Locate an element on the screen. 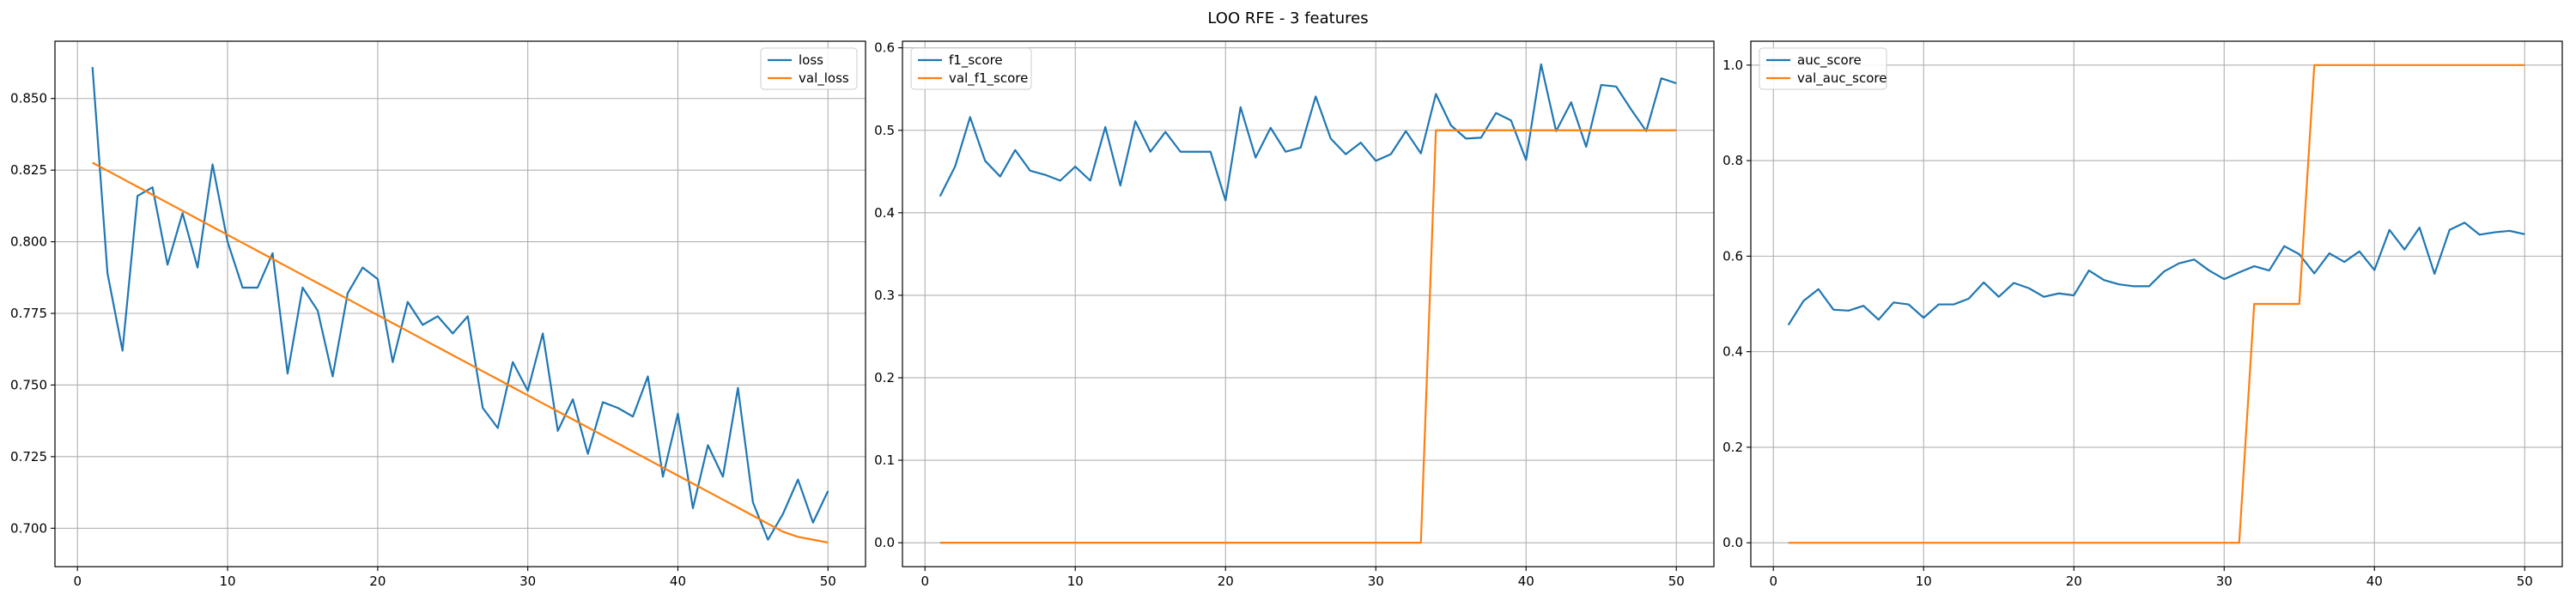  f1-y-tick-label: 0.2 is located at coordinates (885, 377).